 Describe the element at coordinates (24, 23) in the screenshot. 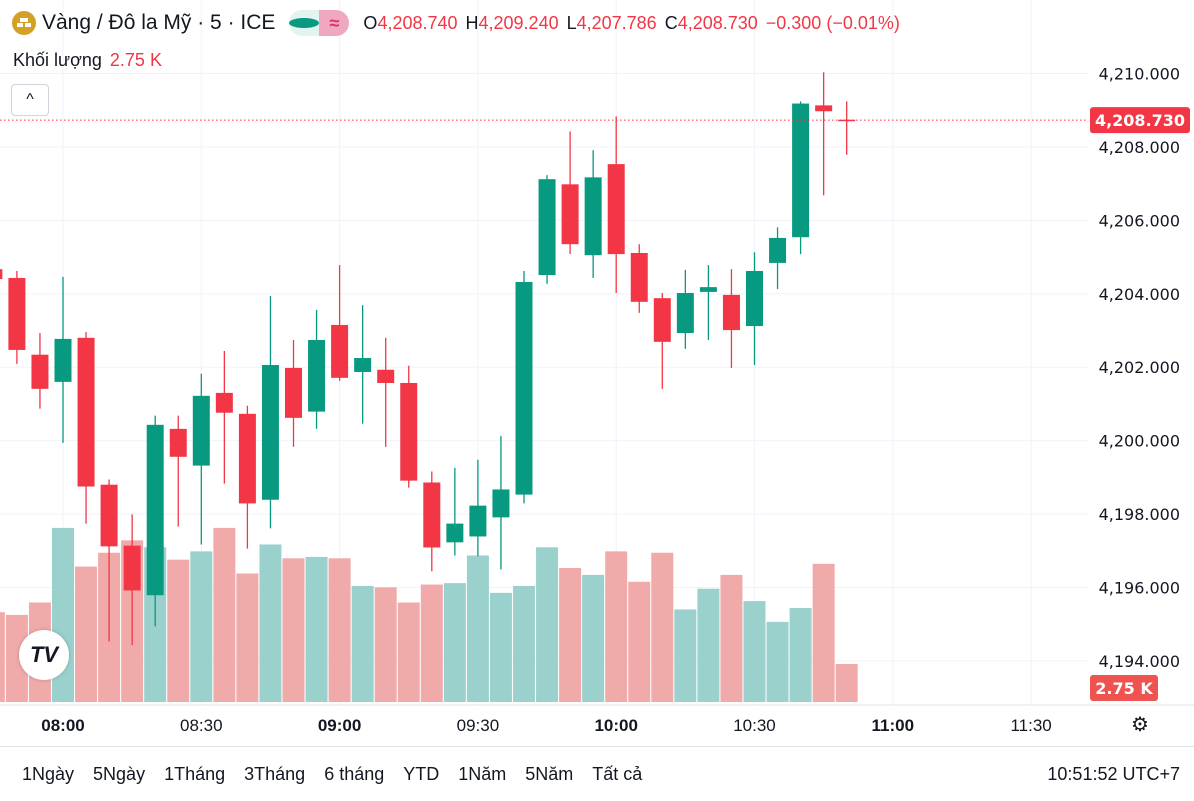

I see `gold-bars-icon` at that location.